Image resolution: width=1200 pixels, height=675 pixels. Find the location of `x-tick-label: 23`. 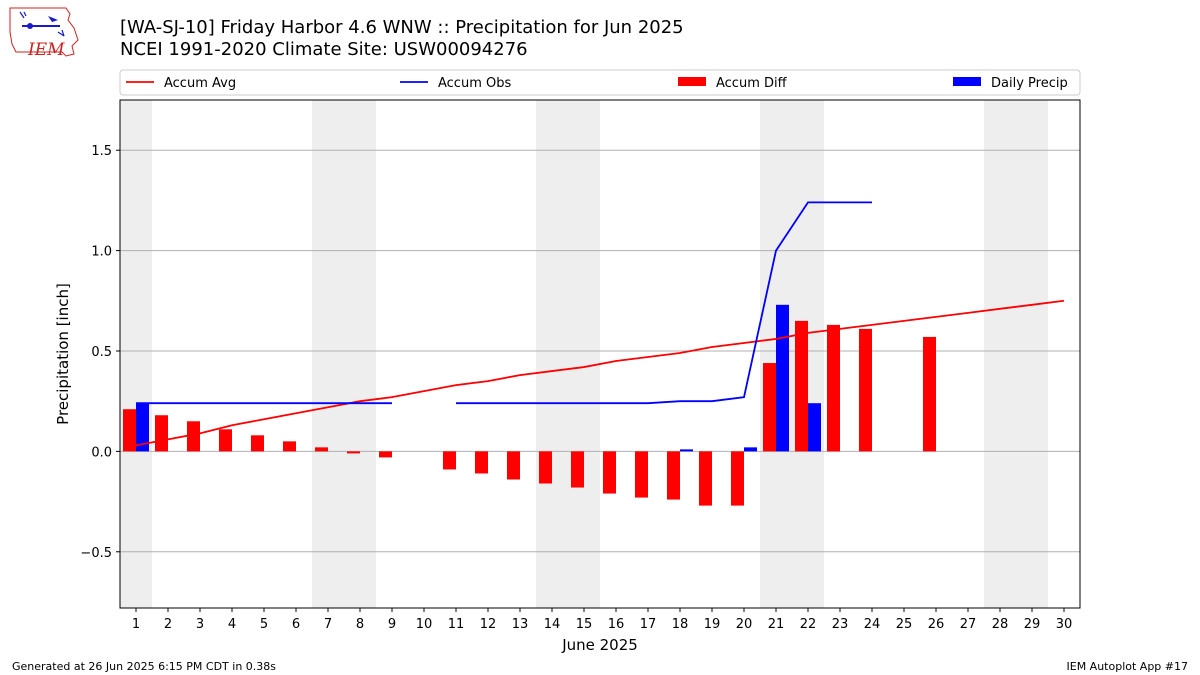

x-tick-label: 23 is located at coordinates (840, 624).